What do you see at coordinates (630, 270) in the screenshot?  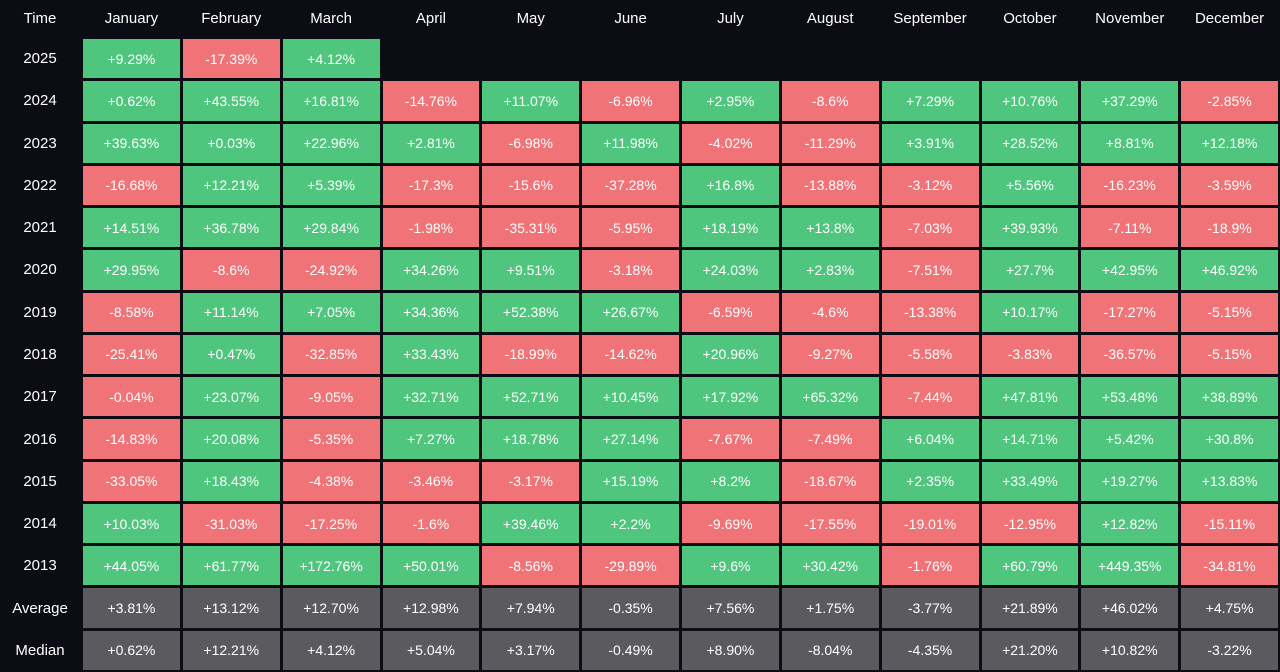 I see `return-cell-2020-june: -3.18%` at bounding box center [630, 270].